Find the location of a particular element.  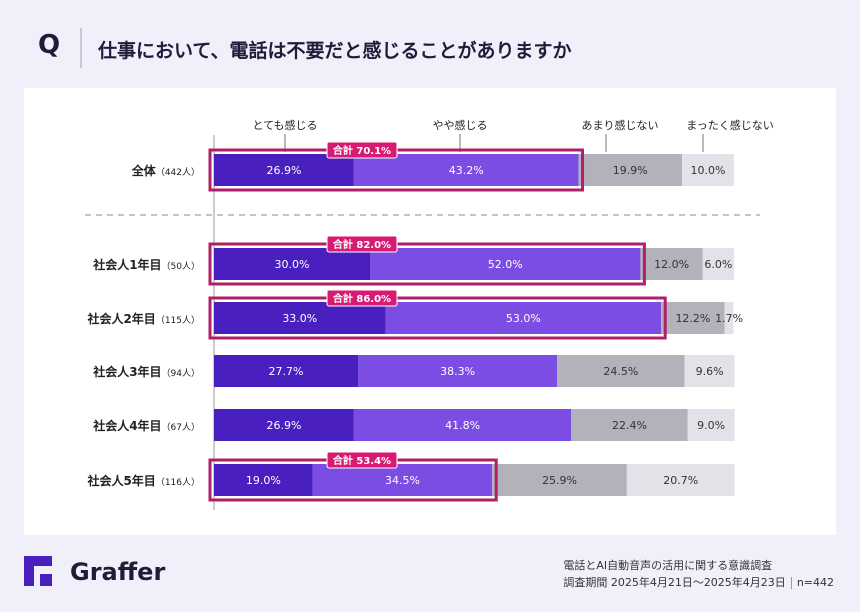

data-label: 19.9% is located at coordinates (630, 170).